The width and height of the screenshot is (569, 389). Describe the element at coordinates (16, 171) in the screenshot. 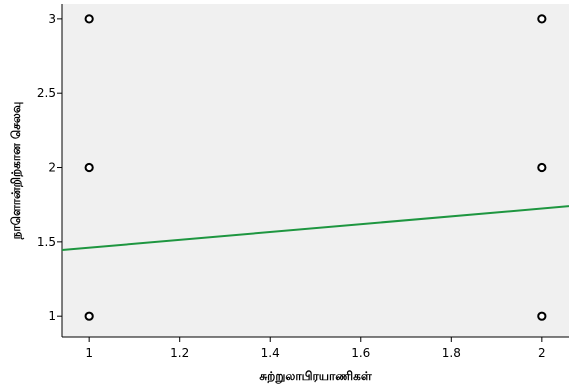

I see `y-axis-title: நாளொன்றிற்கான செலவு` at that location.